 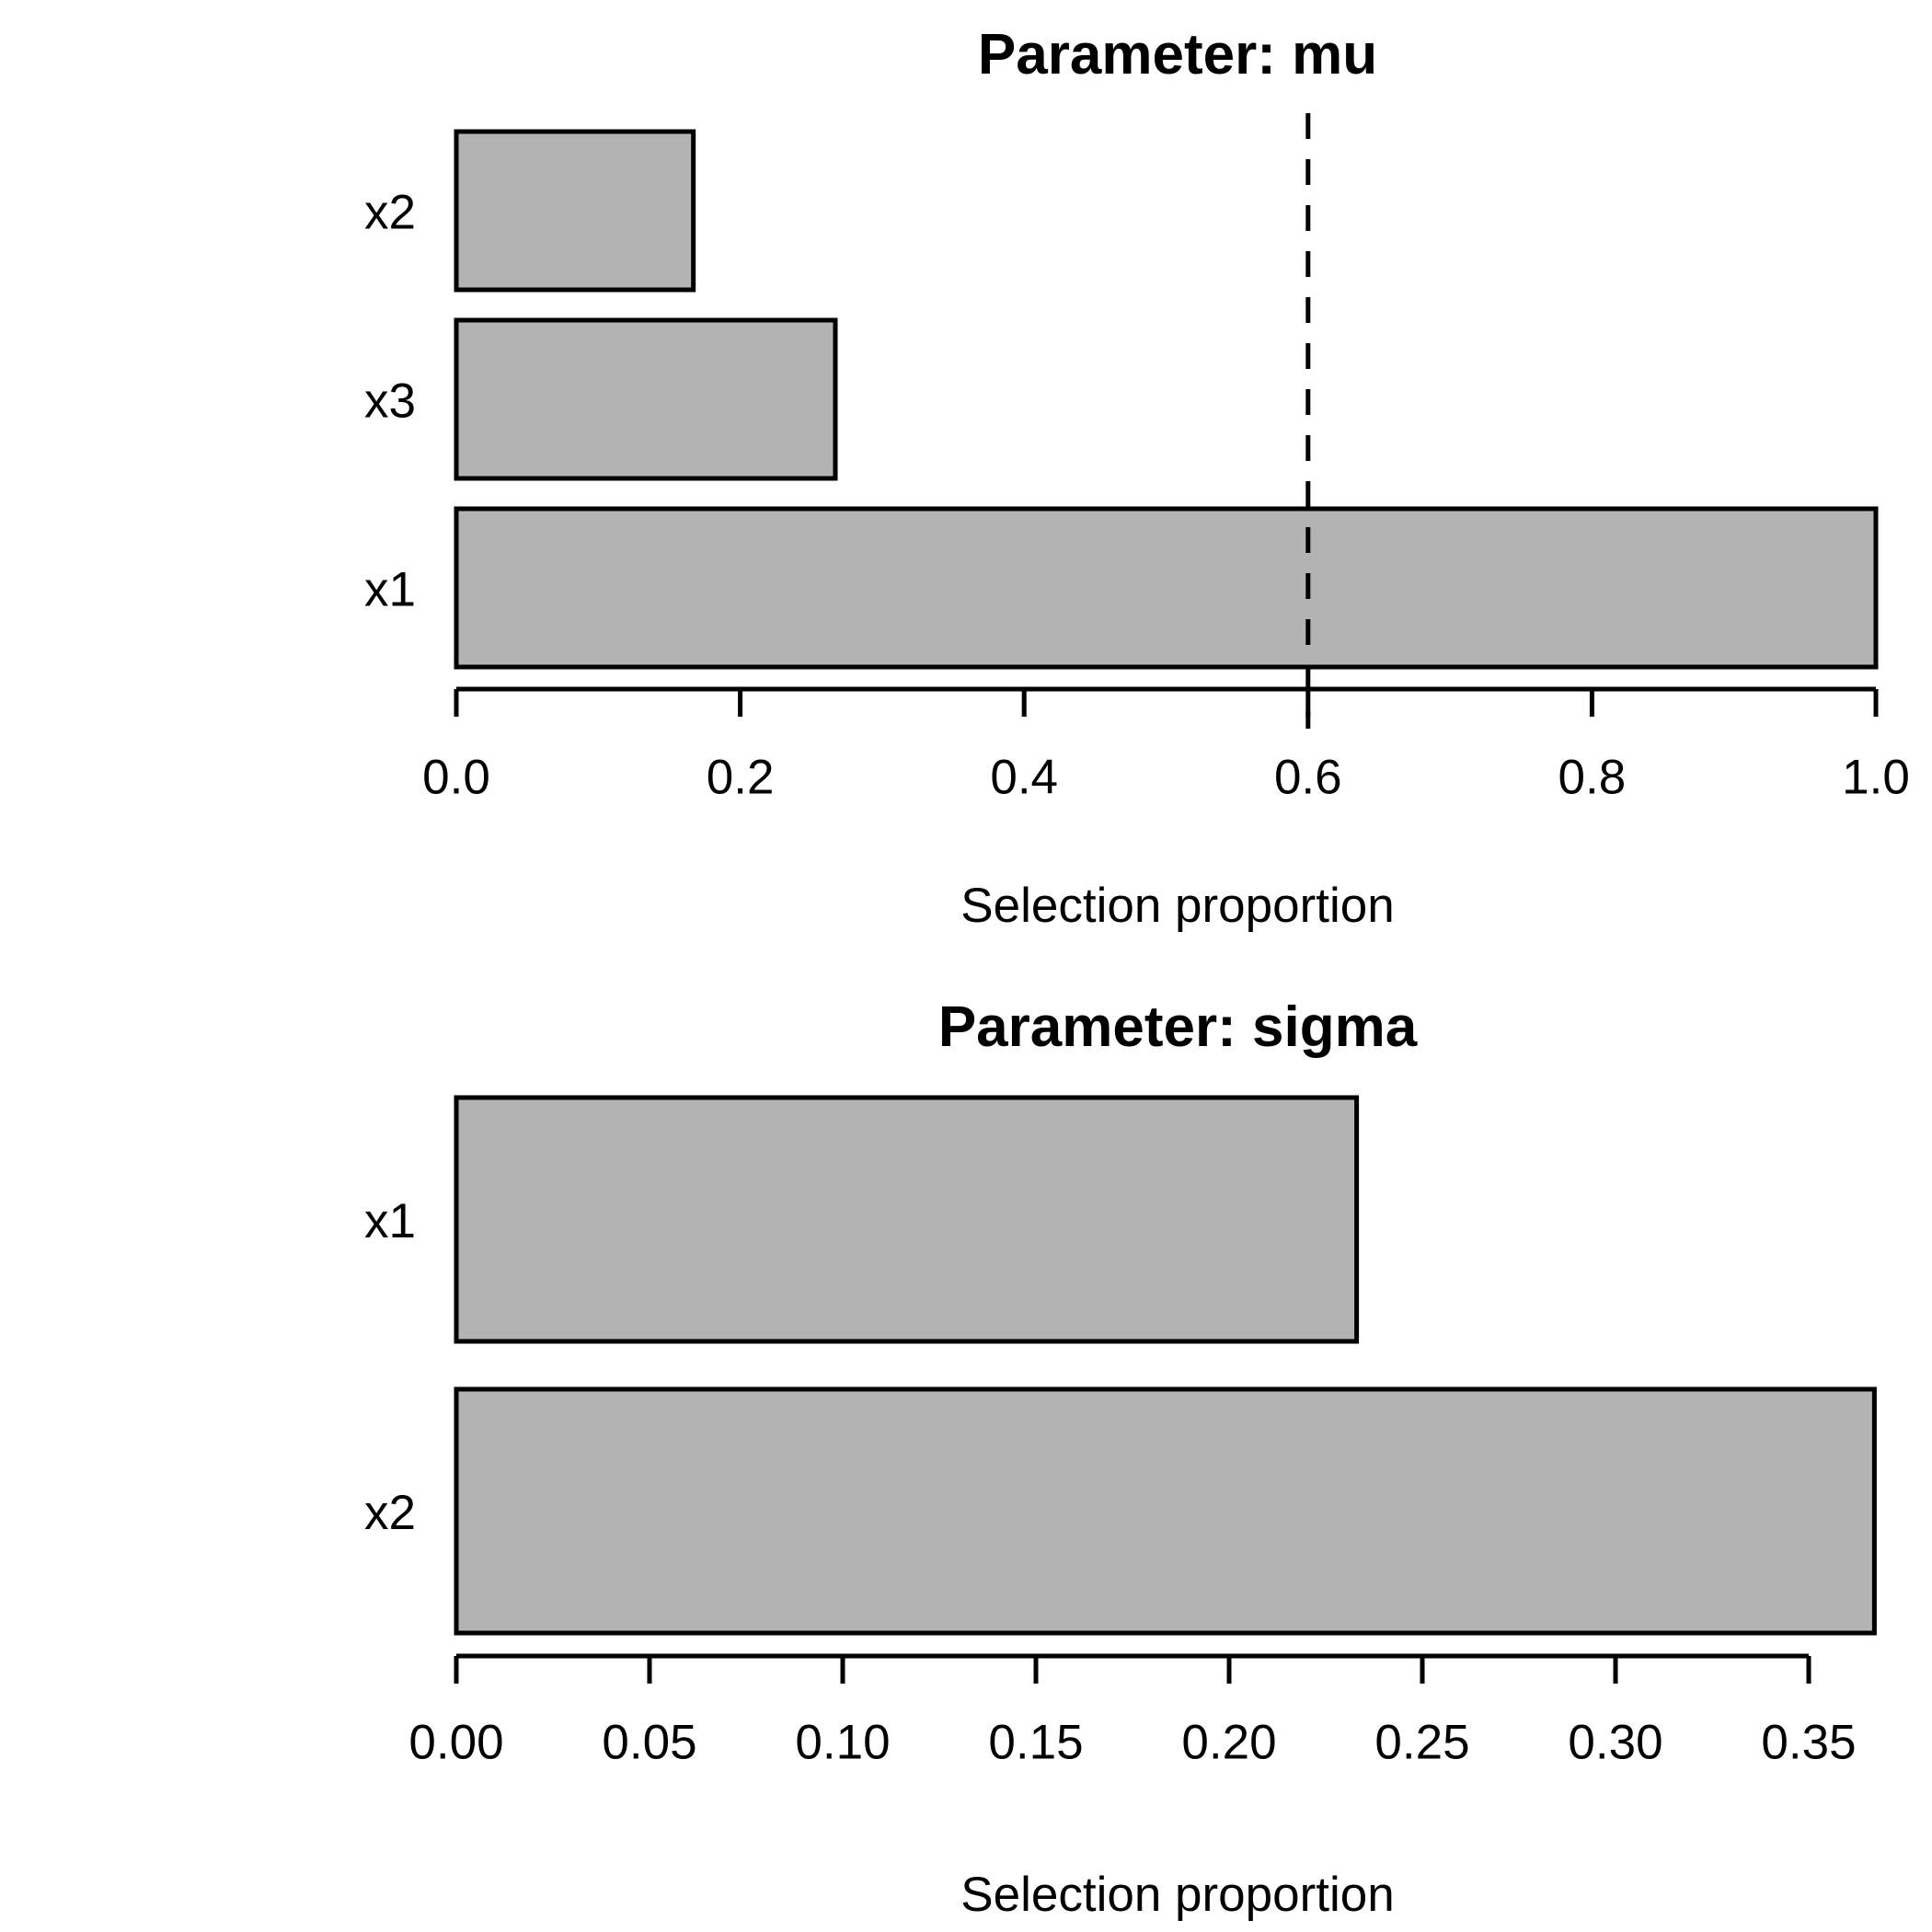 I want to click on x-axis-tick-label: 1.0, so click(x=1876, y=778).